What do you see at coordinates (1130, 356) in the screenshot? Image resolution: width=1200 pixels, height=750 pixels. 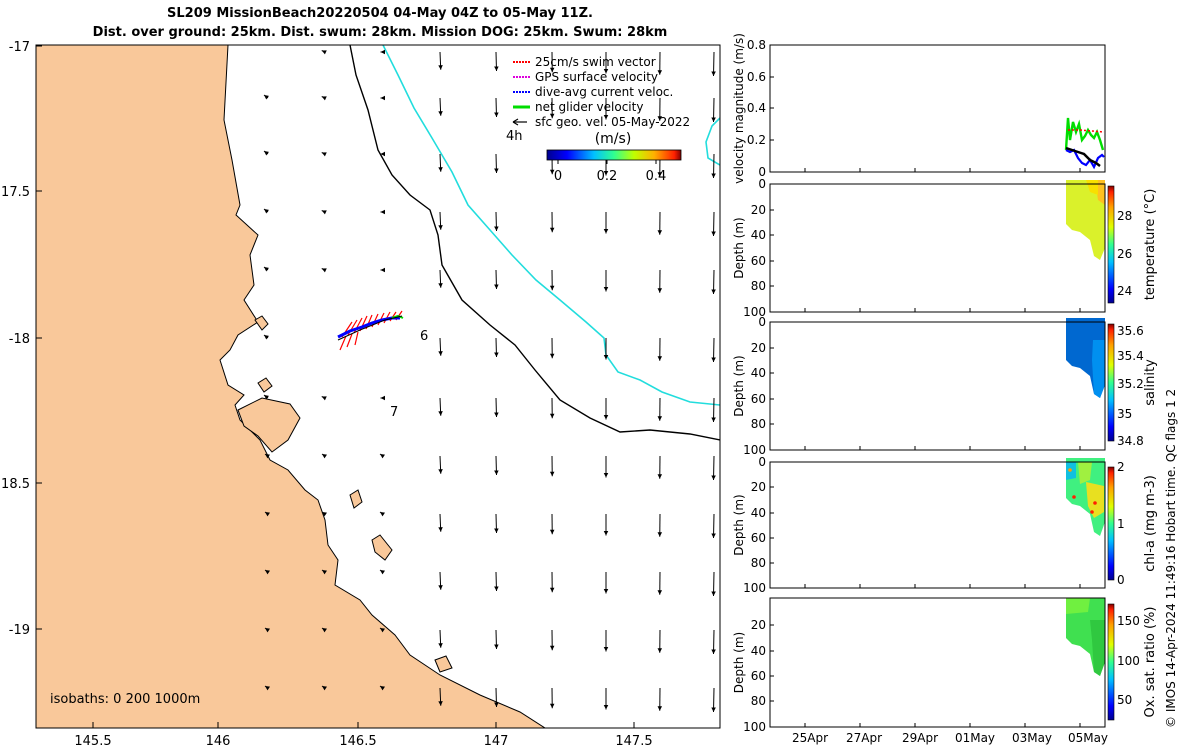 I see `panel-colorbar-tick-label: 35.4` at bounding box center [1130, 356].